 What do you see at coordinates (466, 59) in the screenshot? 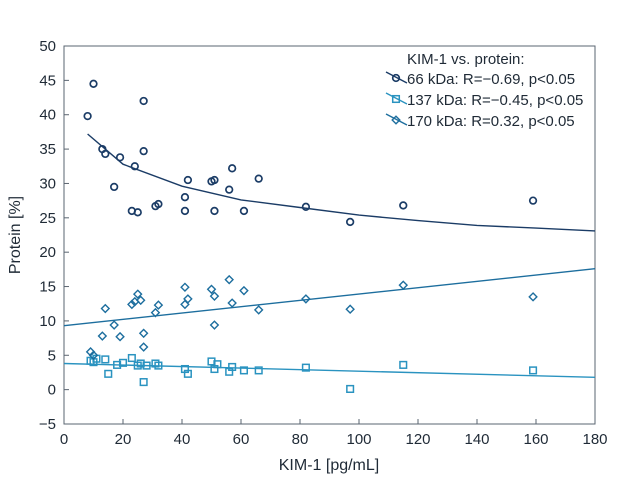
I see `legend-title: KIM-1 vs. protein:` at bounding box center [466, 59].